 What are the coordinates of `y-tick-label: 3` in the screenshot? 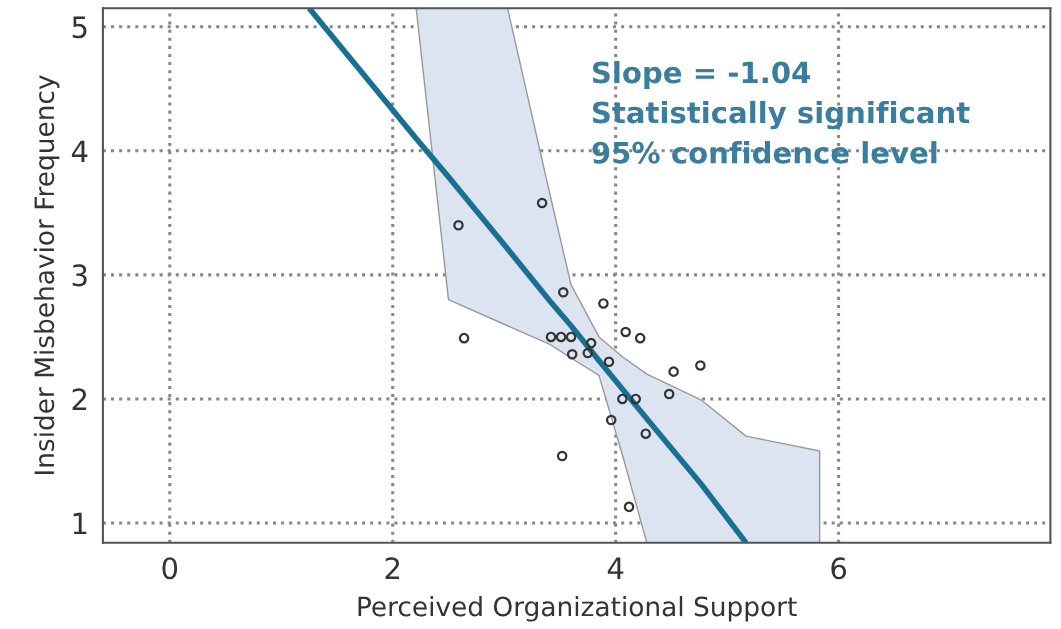 It's located at (79, 275).